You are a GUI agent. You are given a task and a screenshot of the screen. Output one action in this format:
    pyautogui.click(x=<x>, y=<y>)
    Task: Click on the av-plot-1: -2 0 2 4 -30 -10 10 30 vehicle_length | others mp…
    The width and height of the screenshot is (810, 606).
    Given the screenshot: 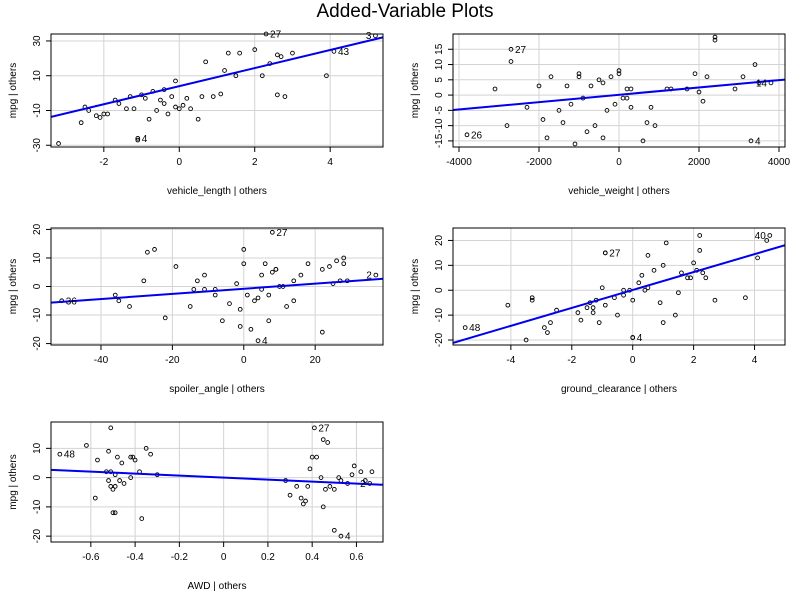 What is the action you would take?
    pyautogui.click(x=196, y=113)
    